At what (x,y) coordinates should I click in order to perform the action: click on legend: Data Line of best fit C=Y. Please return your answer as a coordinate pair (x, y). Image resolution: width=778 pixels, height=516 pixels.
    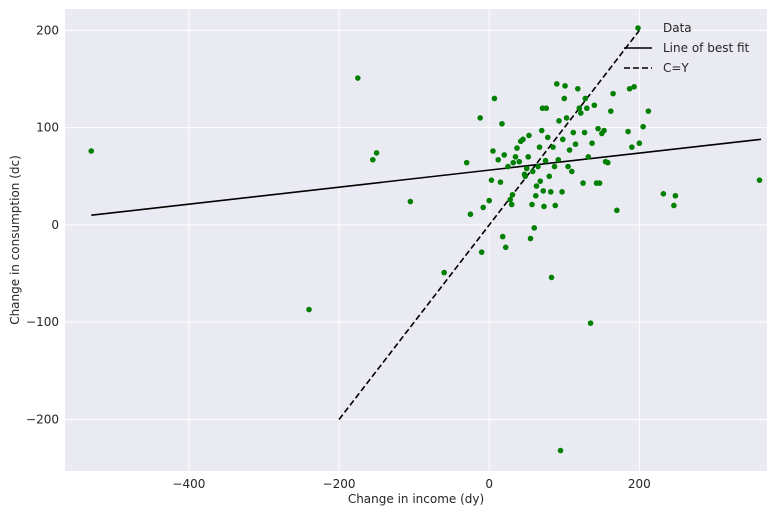
    Looking at the image, I should click on (687, 48).